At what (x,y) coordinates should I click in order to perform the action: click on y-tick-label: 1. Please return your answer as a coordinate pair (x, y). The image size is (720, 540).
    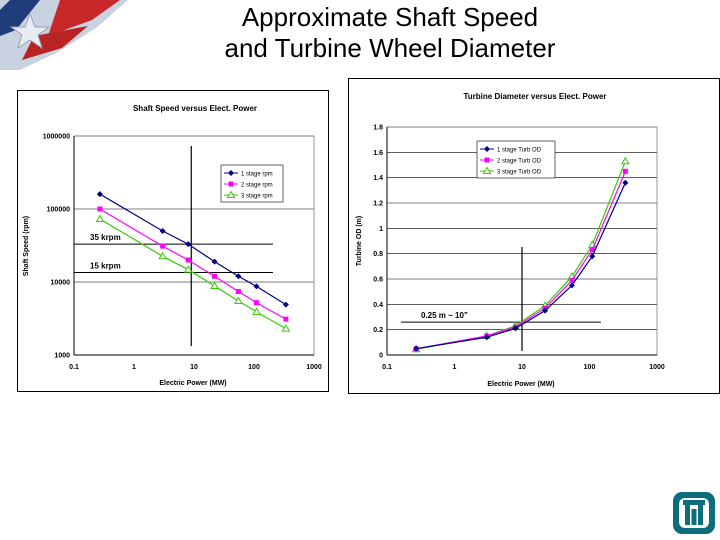
    Looking at the image, I should click on (381, 229).